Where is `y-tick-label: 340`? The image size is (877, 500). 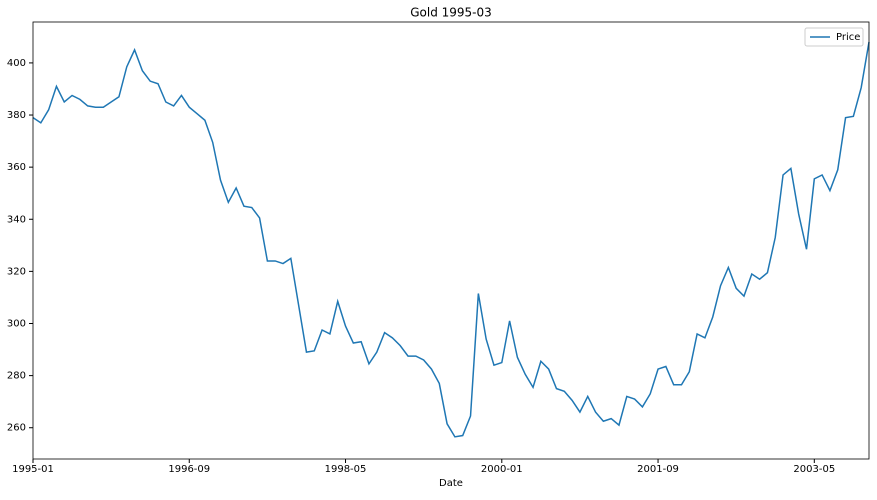 y-tick-label: 340 is located at coordinates (16, 219).